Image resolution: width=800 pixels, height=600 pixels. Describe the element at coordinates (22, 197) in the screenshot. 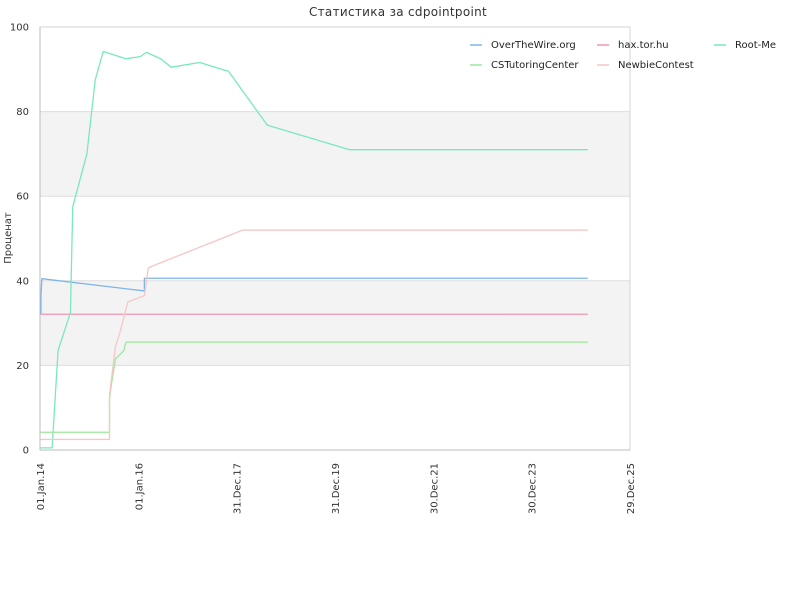

I see `y-tick-label: 60` at that location.